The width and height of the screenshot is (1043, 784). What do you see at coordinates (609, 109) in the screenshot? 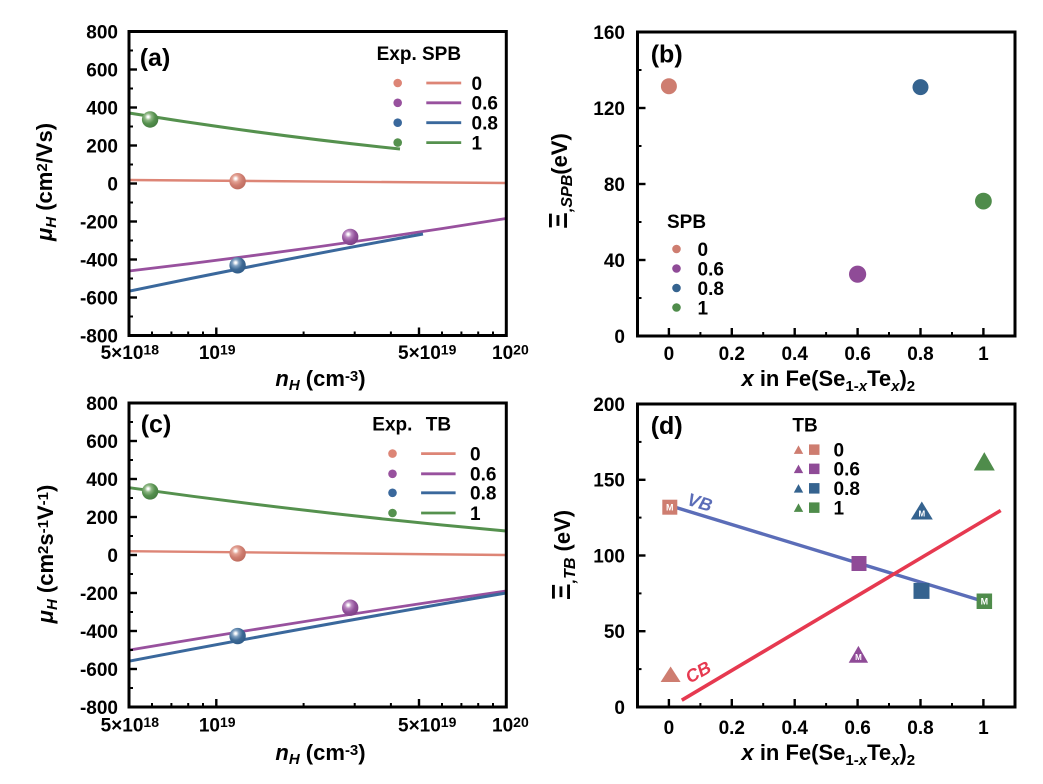
I see `svg-text: 120` at bounding box center [609, 109].